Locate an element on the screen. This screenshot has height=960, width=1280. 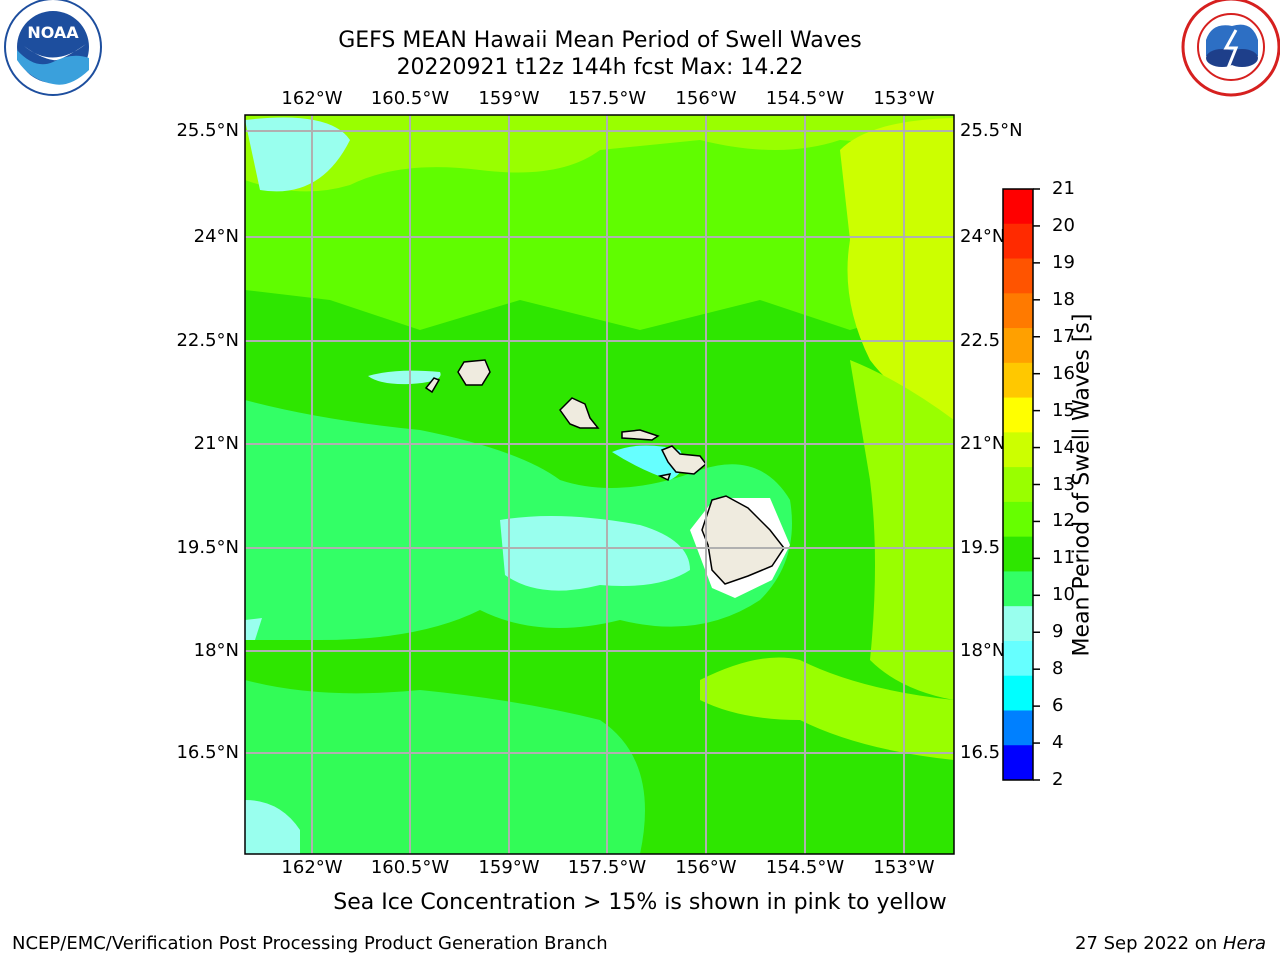
colorbar-tick-label: 20 is located at coordinates (1063, 225).